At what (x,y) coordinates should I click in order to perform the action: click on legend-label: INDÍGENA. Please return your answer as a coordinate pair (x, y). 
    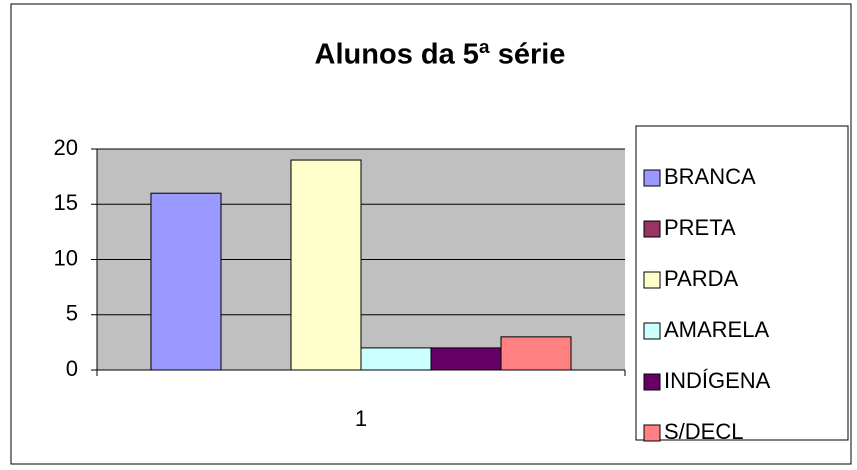
    Looking at the image, I should click on (717, 380).